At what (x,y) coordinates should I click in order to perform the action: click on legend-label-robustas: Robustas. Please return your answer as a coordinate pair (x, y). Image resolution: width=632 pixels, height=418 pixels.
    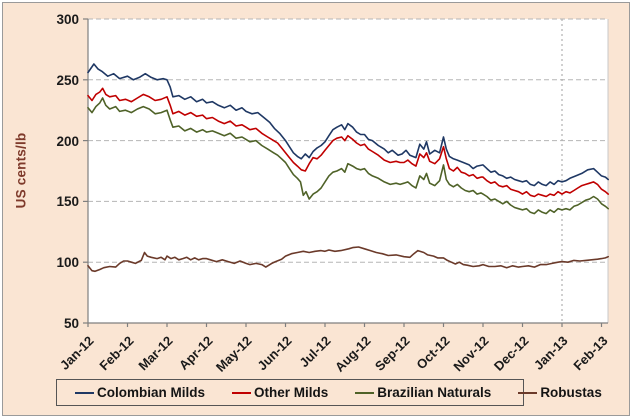
    Looking at the image, I should click on (571, 392).